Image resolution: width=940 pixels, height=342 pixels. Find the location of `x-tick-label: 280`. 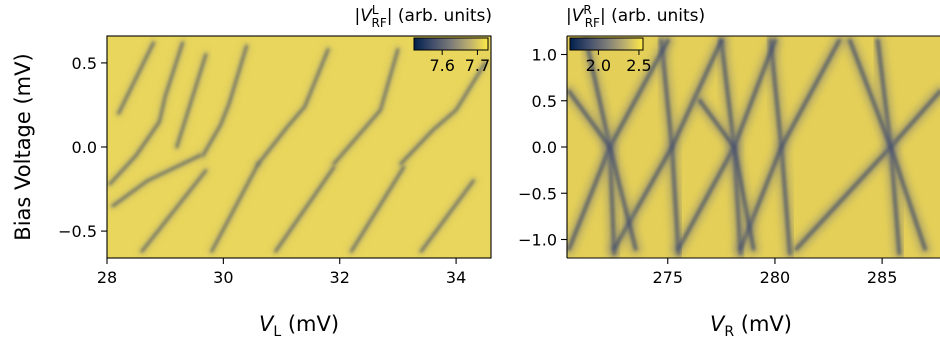

x-tick-label: 280 is located at coordinates (775, 277).